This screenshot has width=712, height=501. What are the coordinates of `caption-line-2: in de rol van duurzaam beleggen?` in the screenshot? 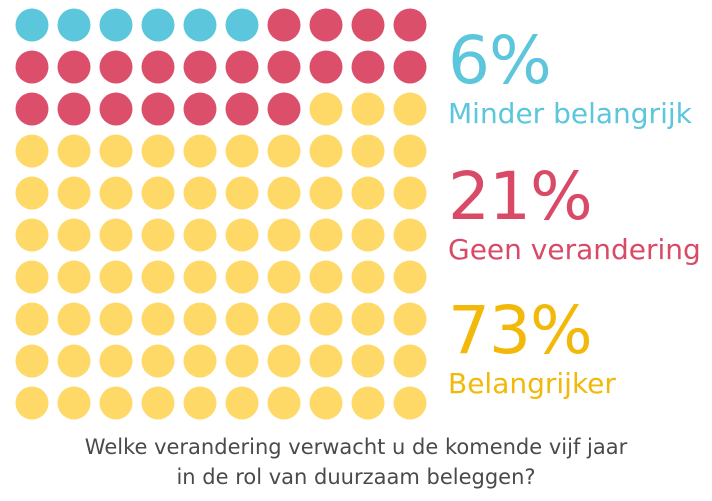 It's located at (356, 477).